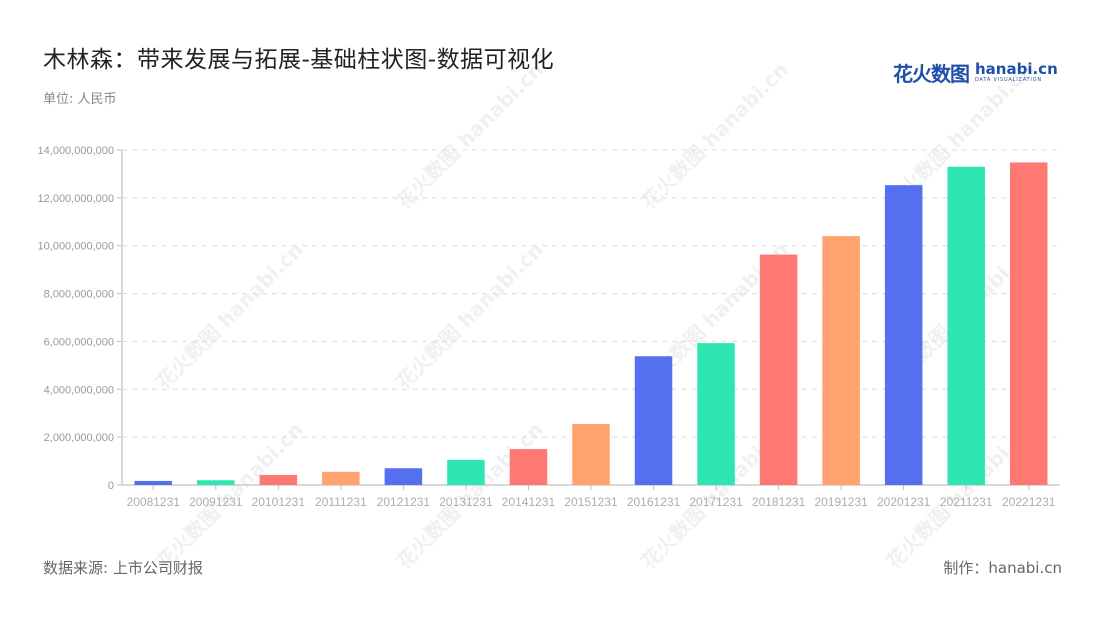 The height and width of the screenshot is (620, 1100). Describe the element at coordinates (966, 502) in the screenshot. I see `x-tick-label: 20211231` at that location.